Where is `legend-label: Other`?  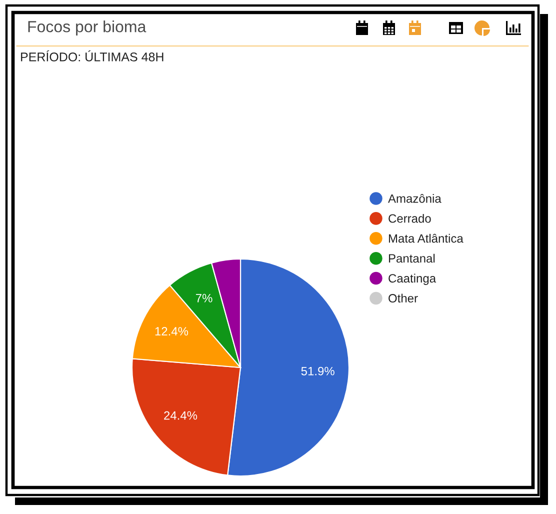 legend-label: Other is located at coordinates (403, 298).